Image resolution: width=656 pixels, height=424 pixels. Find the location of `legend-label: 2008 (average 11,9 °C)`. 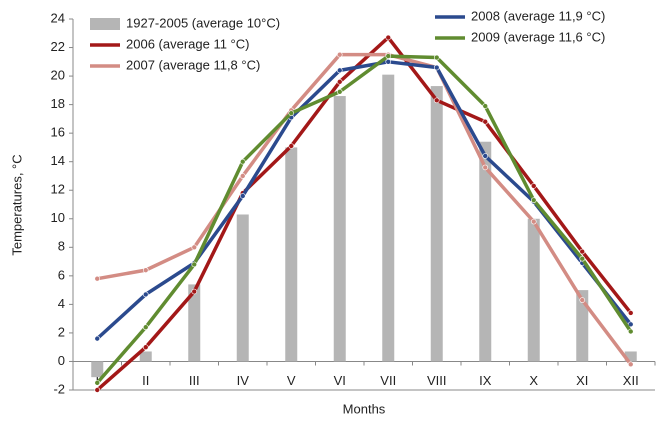

legend-label: 2008 (average 11,9 °C) is located at coordinates (538, 15).